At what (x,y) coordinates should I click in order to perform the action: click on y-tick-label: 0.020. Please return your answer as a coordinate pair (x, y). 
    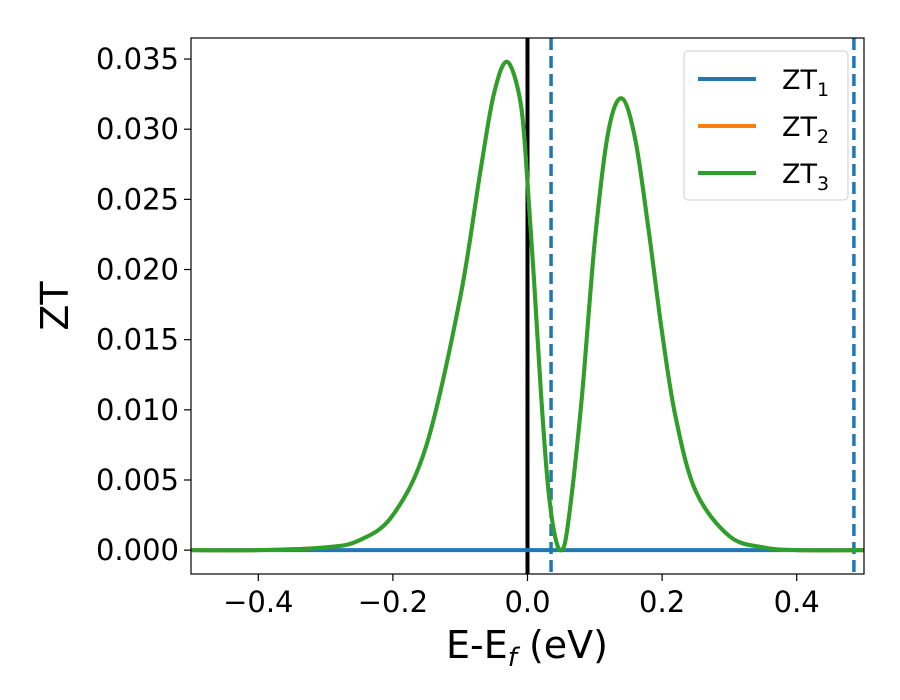
    Looking at the image, I should click on (137, 270).